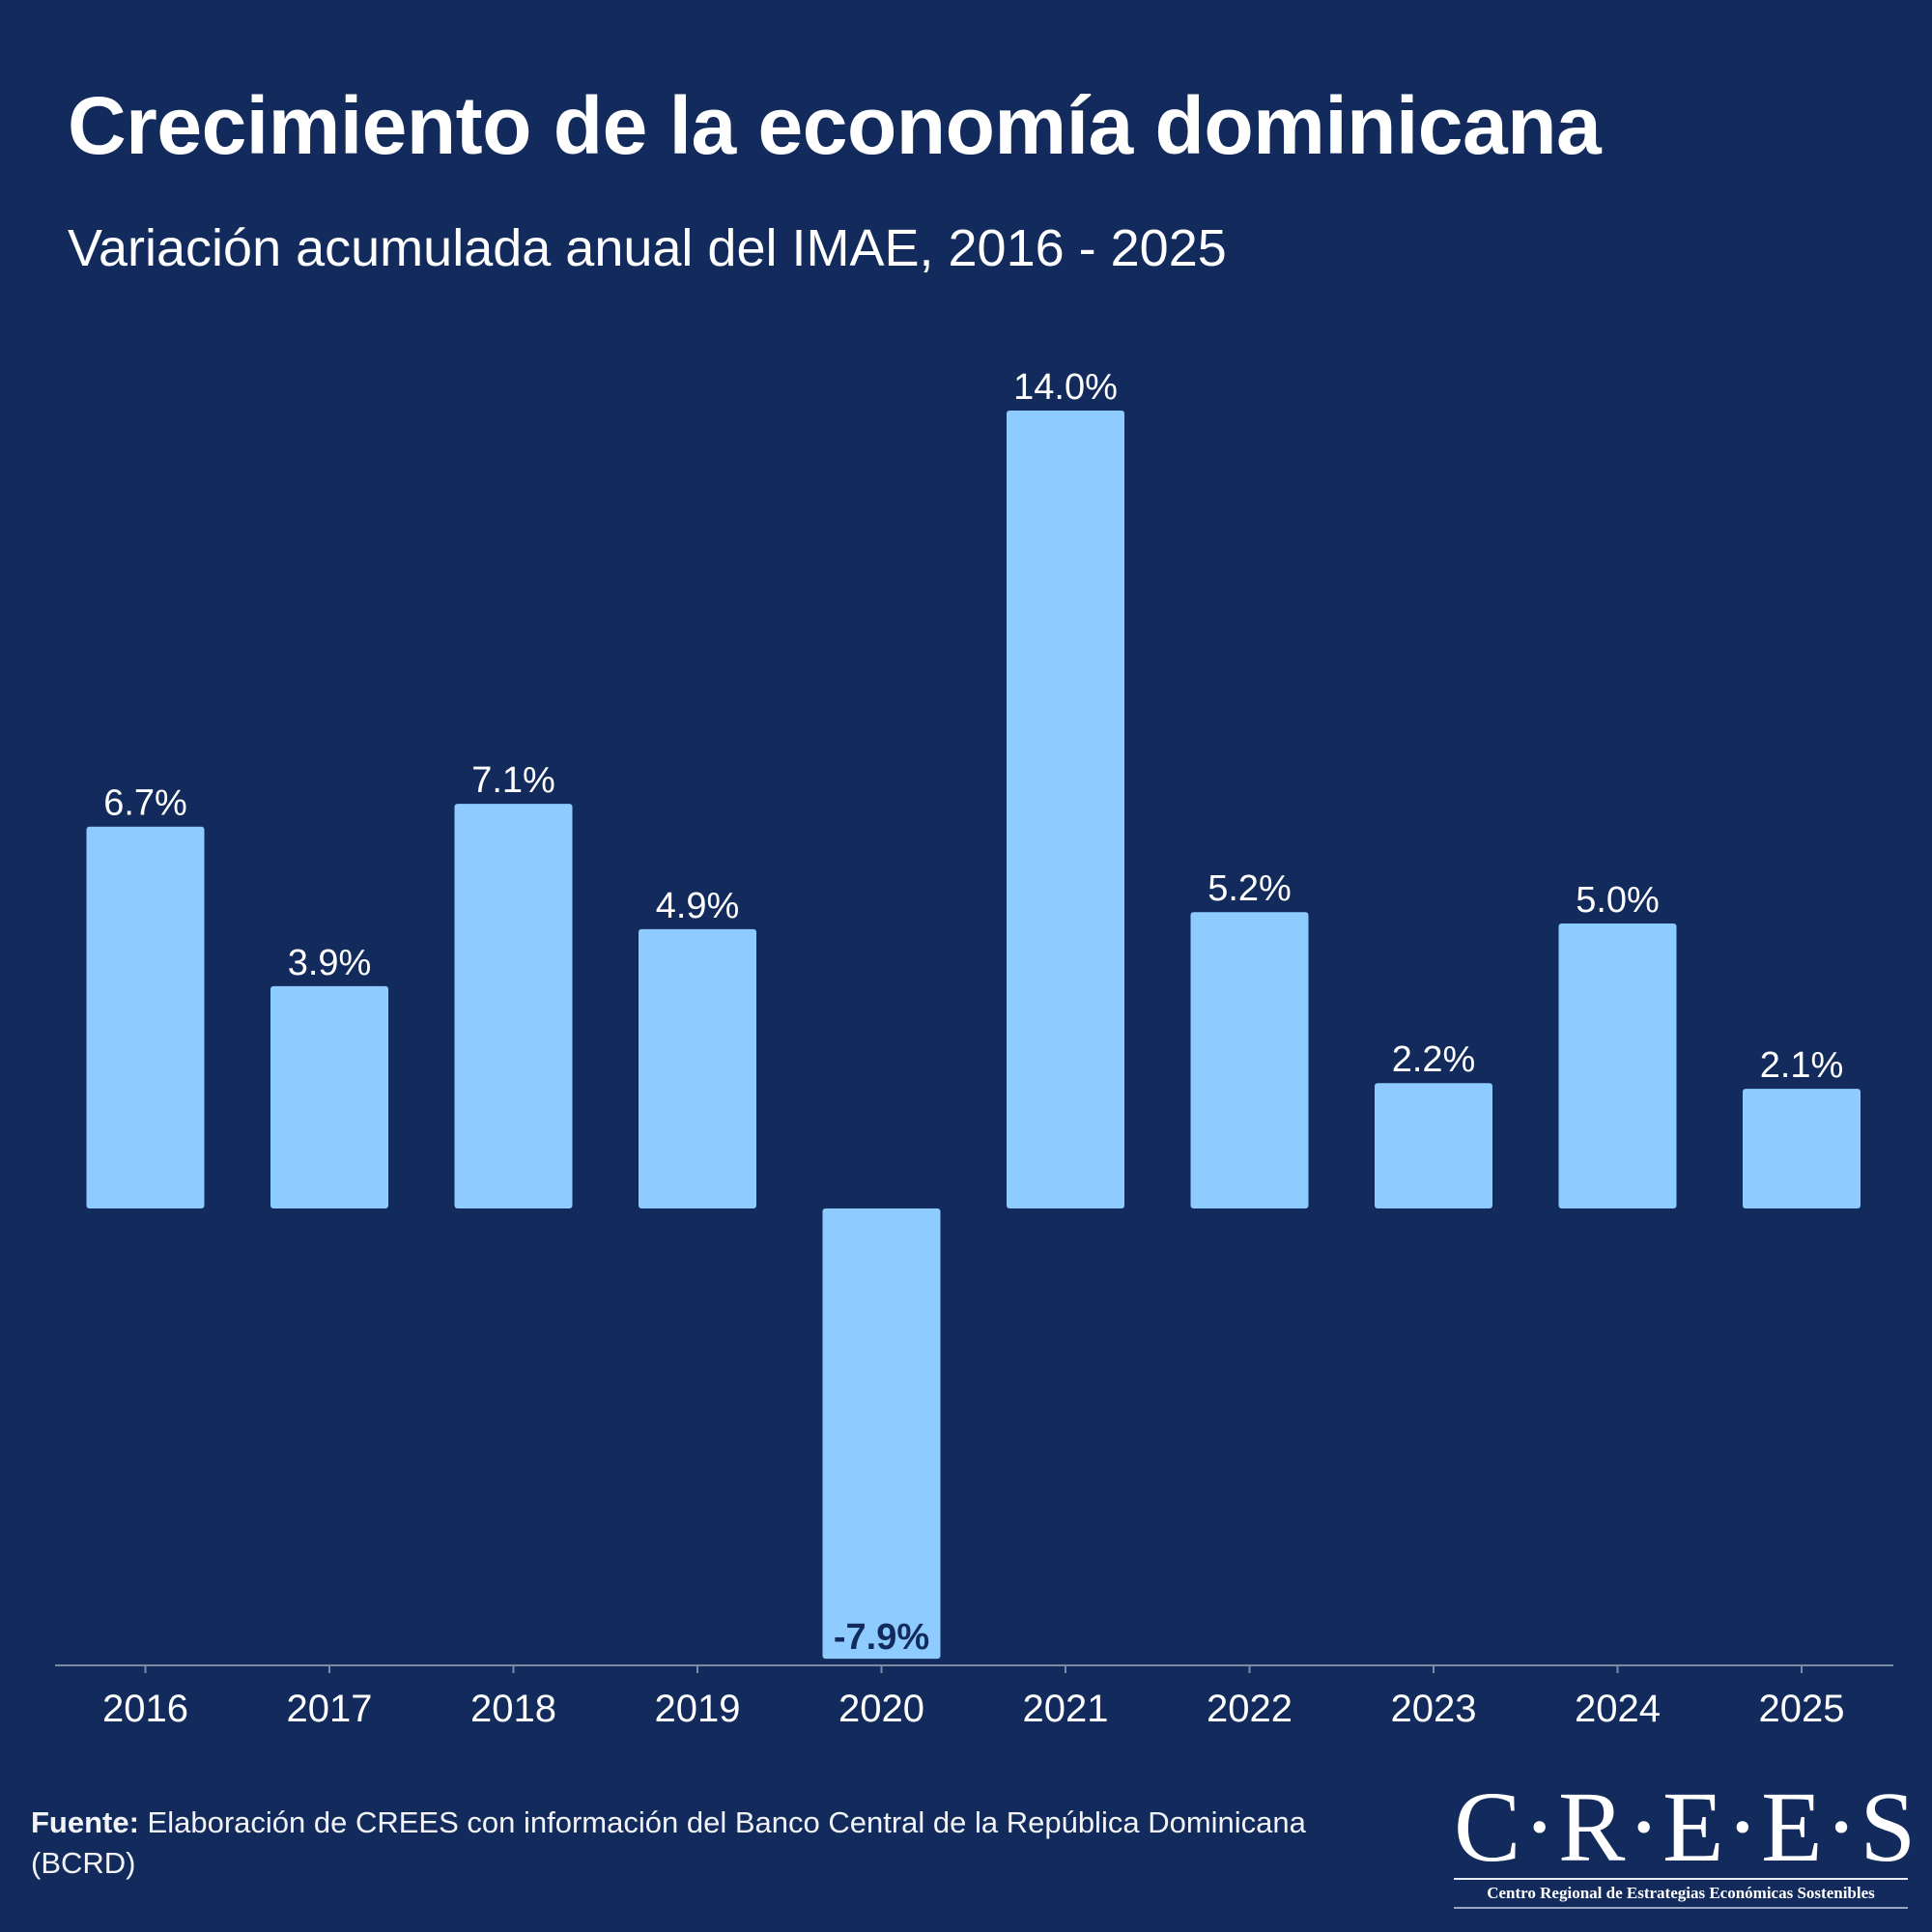 The image size is (1932, 1932). What do you see at coordinates (1686, 1827) in the screenshot?
I see `logo-mark: C·R·E·E·S` at bounding box center [1686, 1827].